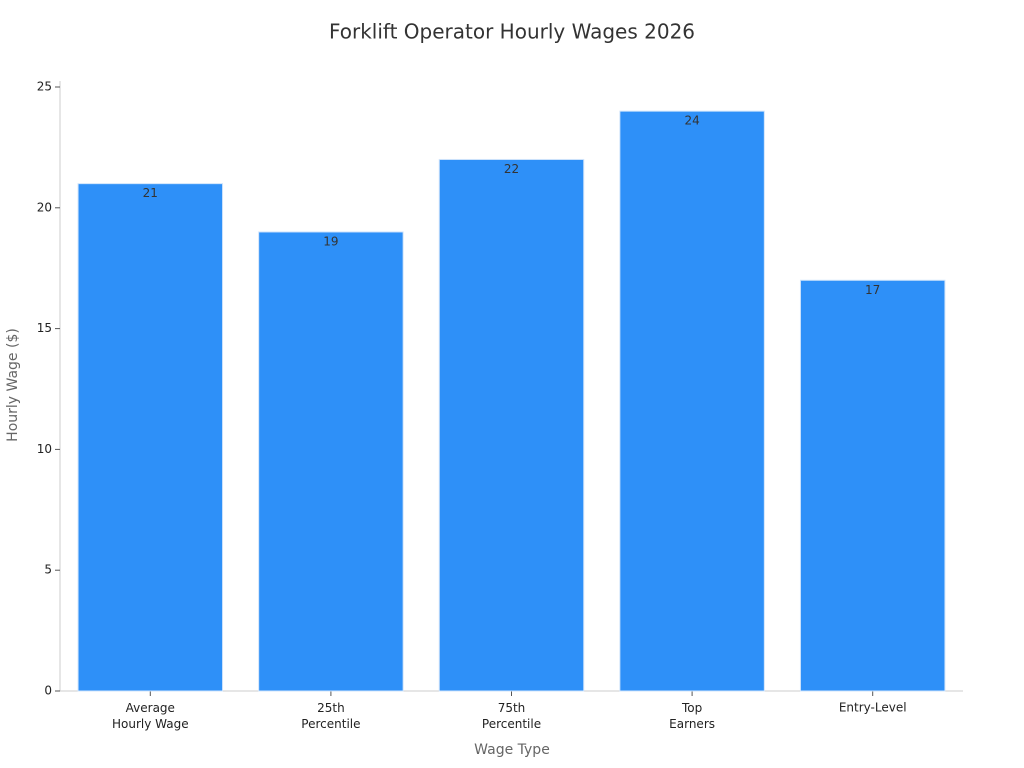 The width and height of the screenshot is (1024, 768). I want to click on data-label: 21, so click(150, 193).